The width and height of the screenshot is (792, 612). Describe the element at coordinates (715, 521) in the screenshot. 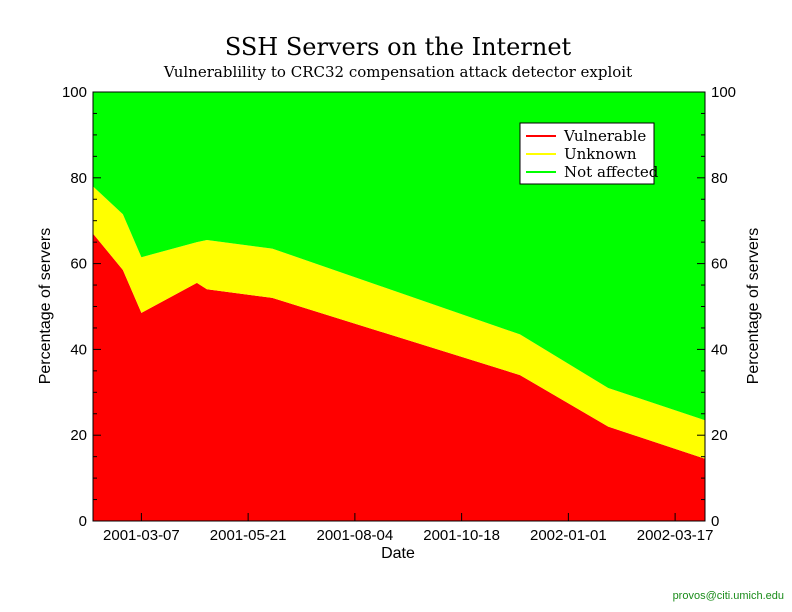

I see `y2-tick-label: 0` at that location.